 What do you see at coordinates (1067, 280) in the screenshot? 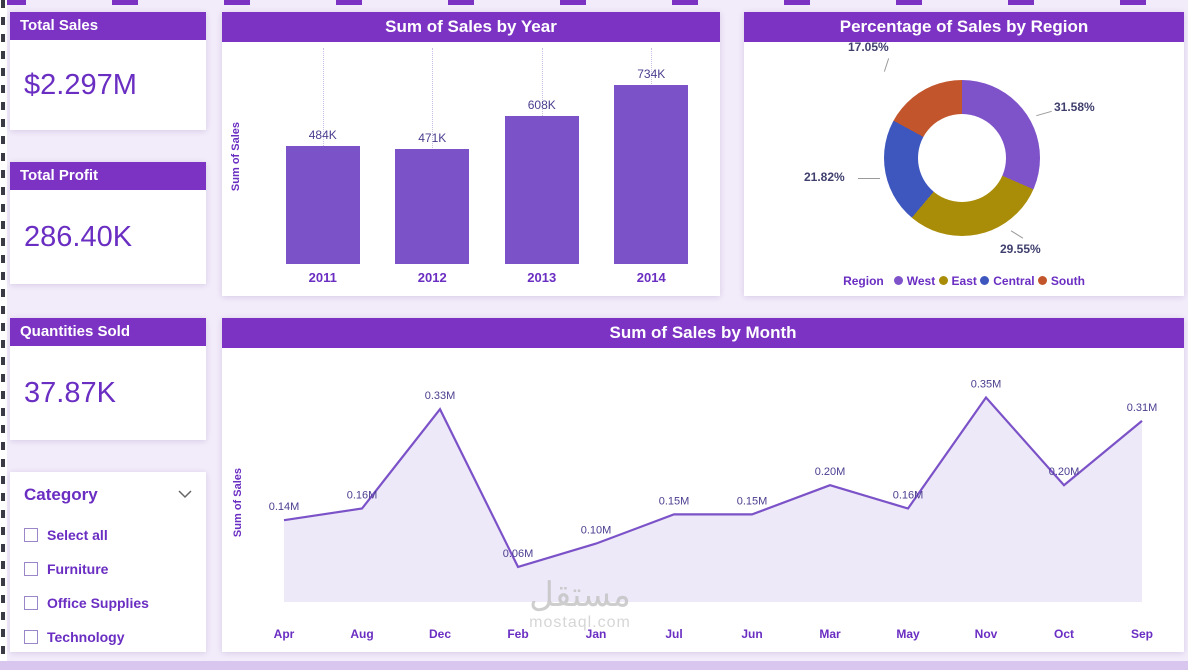
I see `legend-label: South` at bounding box center [1067, 280].